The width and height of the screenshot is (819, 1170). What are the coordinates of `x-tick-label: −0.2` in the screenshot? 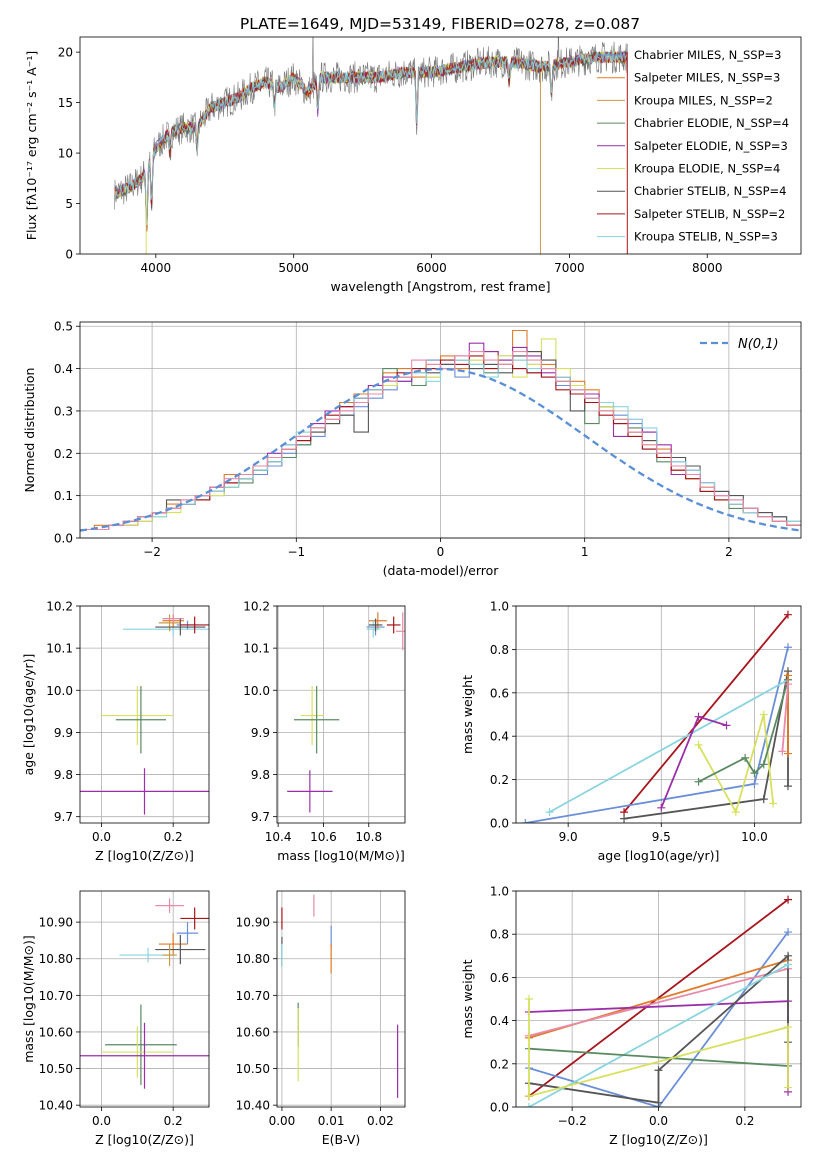 It's located at (572, 1121).